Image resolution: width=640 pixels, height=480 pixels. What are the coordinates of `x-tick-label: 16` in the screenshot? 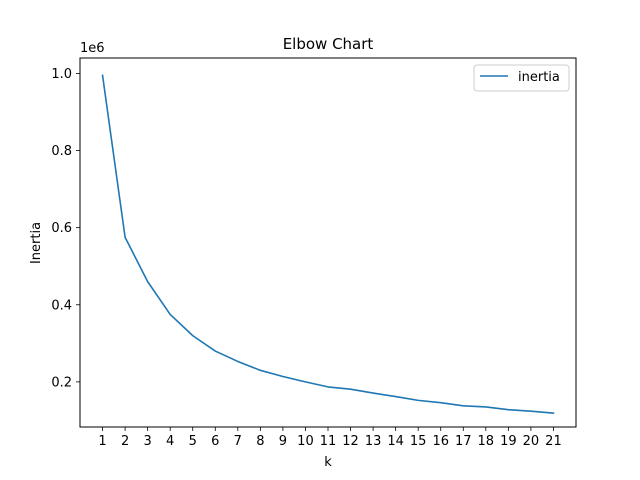 It's located at (440, 441).